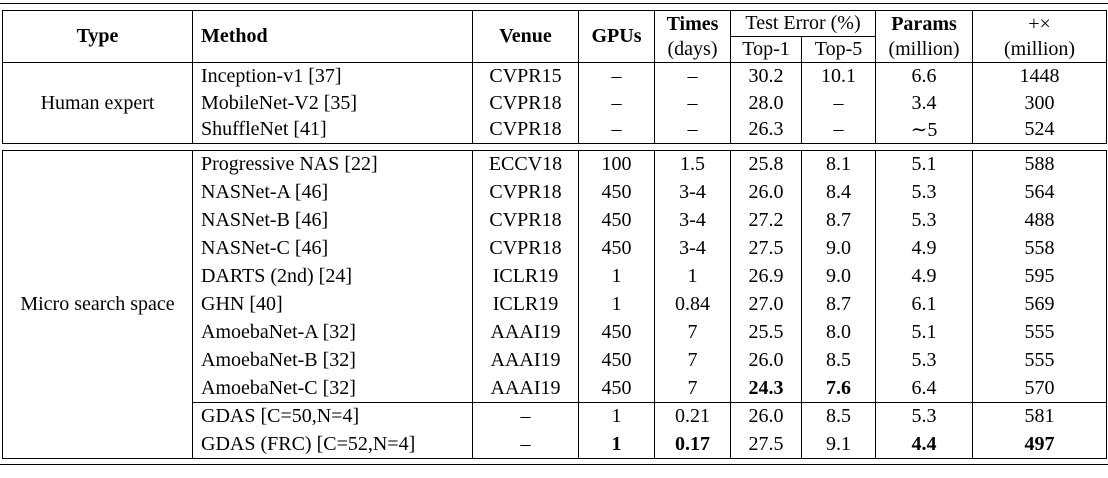 The height and width of the screenshot is (478, 1108). Describe the element at coordinates (924, 130) in the screenshot. I see `params-cell: ∼5` at that location.